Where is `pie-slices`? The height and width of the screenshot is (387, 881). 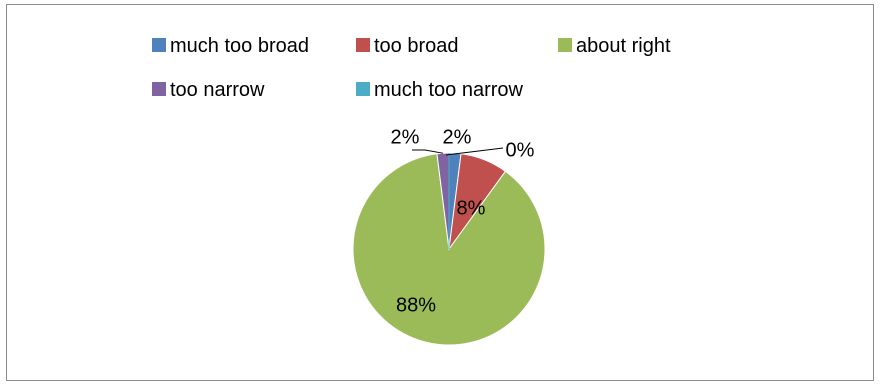
pie-slices is located at coordinates (449, 249).